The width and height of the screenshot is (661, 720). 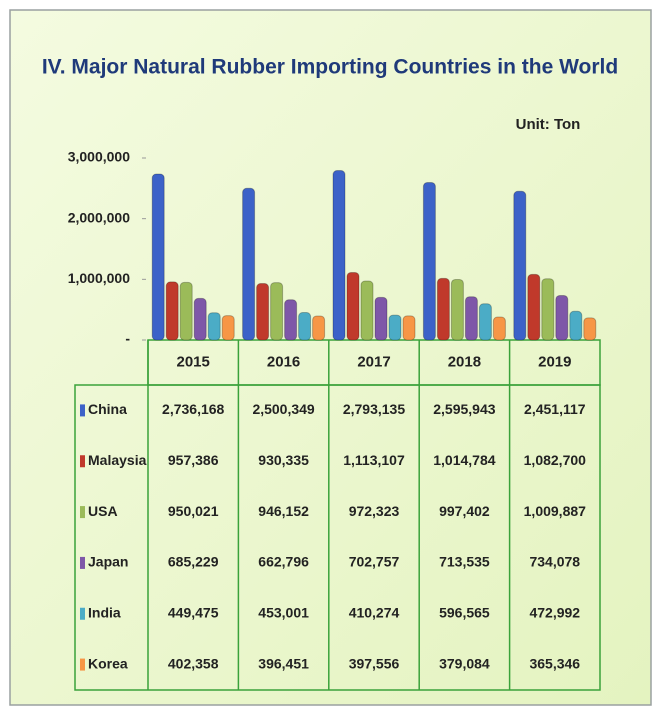 What do you see at coordinates (108, 663) in the screenshot?
I see `legend-label: Korea` at bounding box center [108, 663].